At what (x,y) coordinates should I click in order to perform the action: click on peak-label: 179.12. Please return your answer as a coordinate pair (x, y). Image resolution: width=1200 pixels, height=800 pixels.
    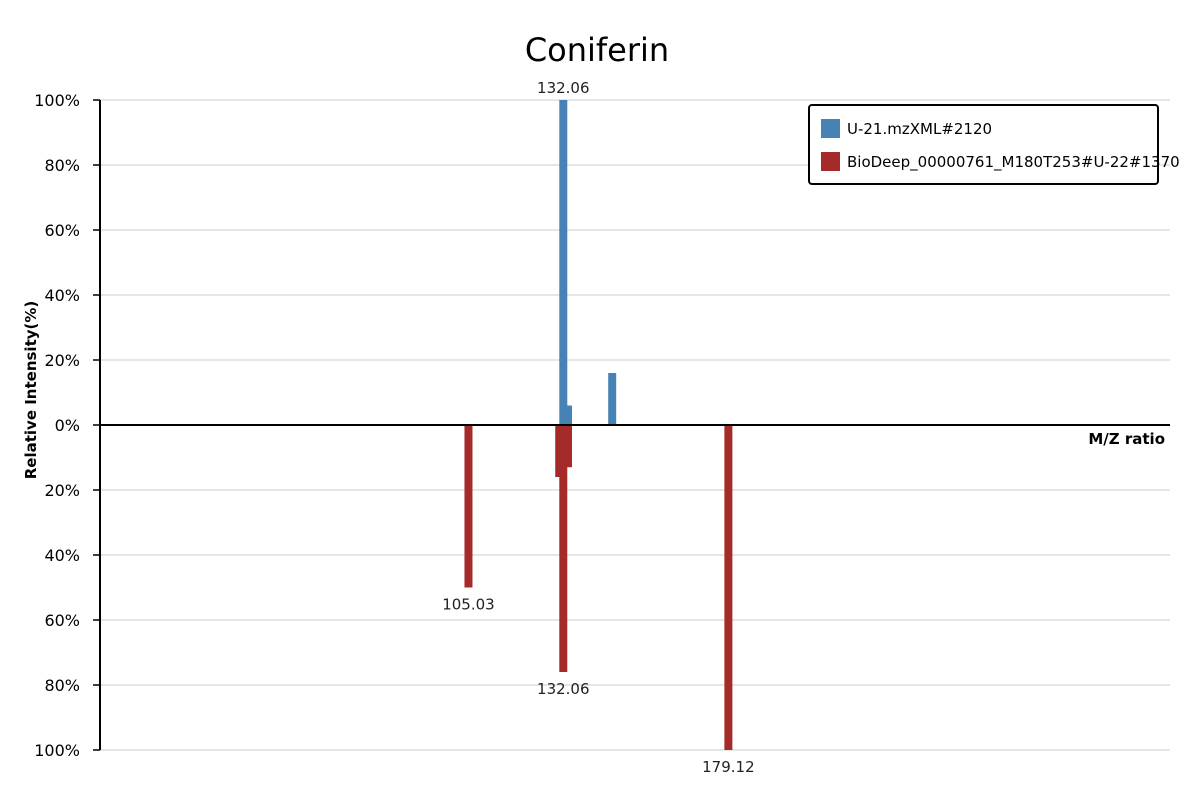
    Looking at the image, I should click on (728, 767).